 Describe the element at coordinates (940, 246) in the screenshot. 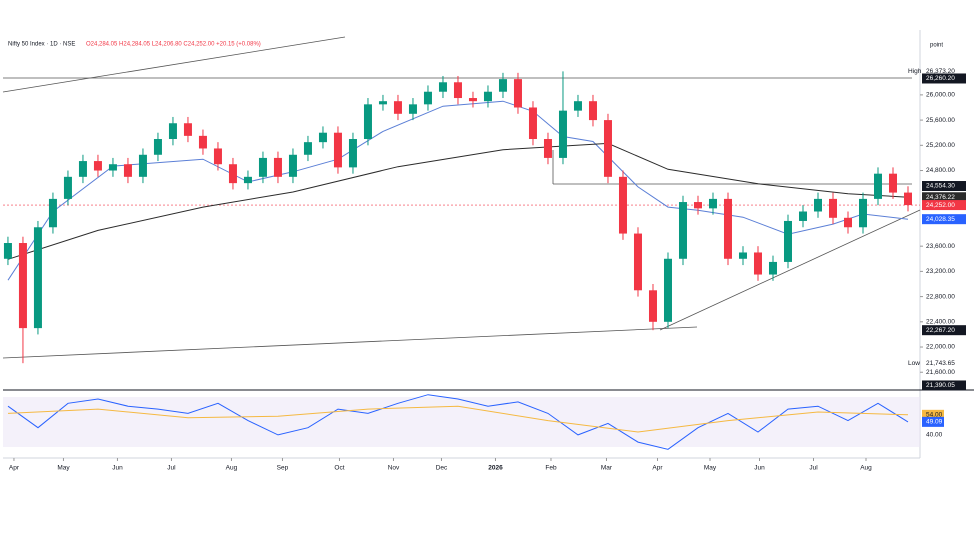

I see `y-tick-label: 23,600.00` at that location.